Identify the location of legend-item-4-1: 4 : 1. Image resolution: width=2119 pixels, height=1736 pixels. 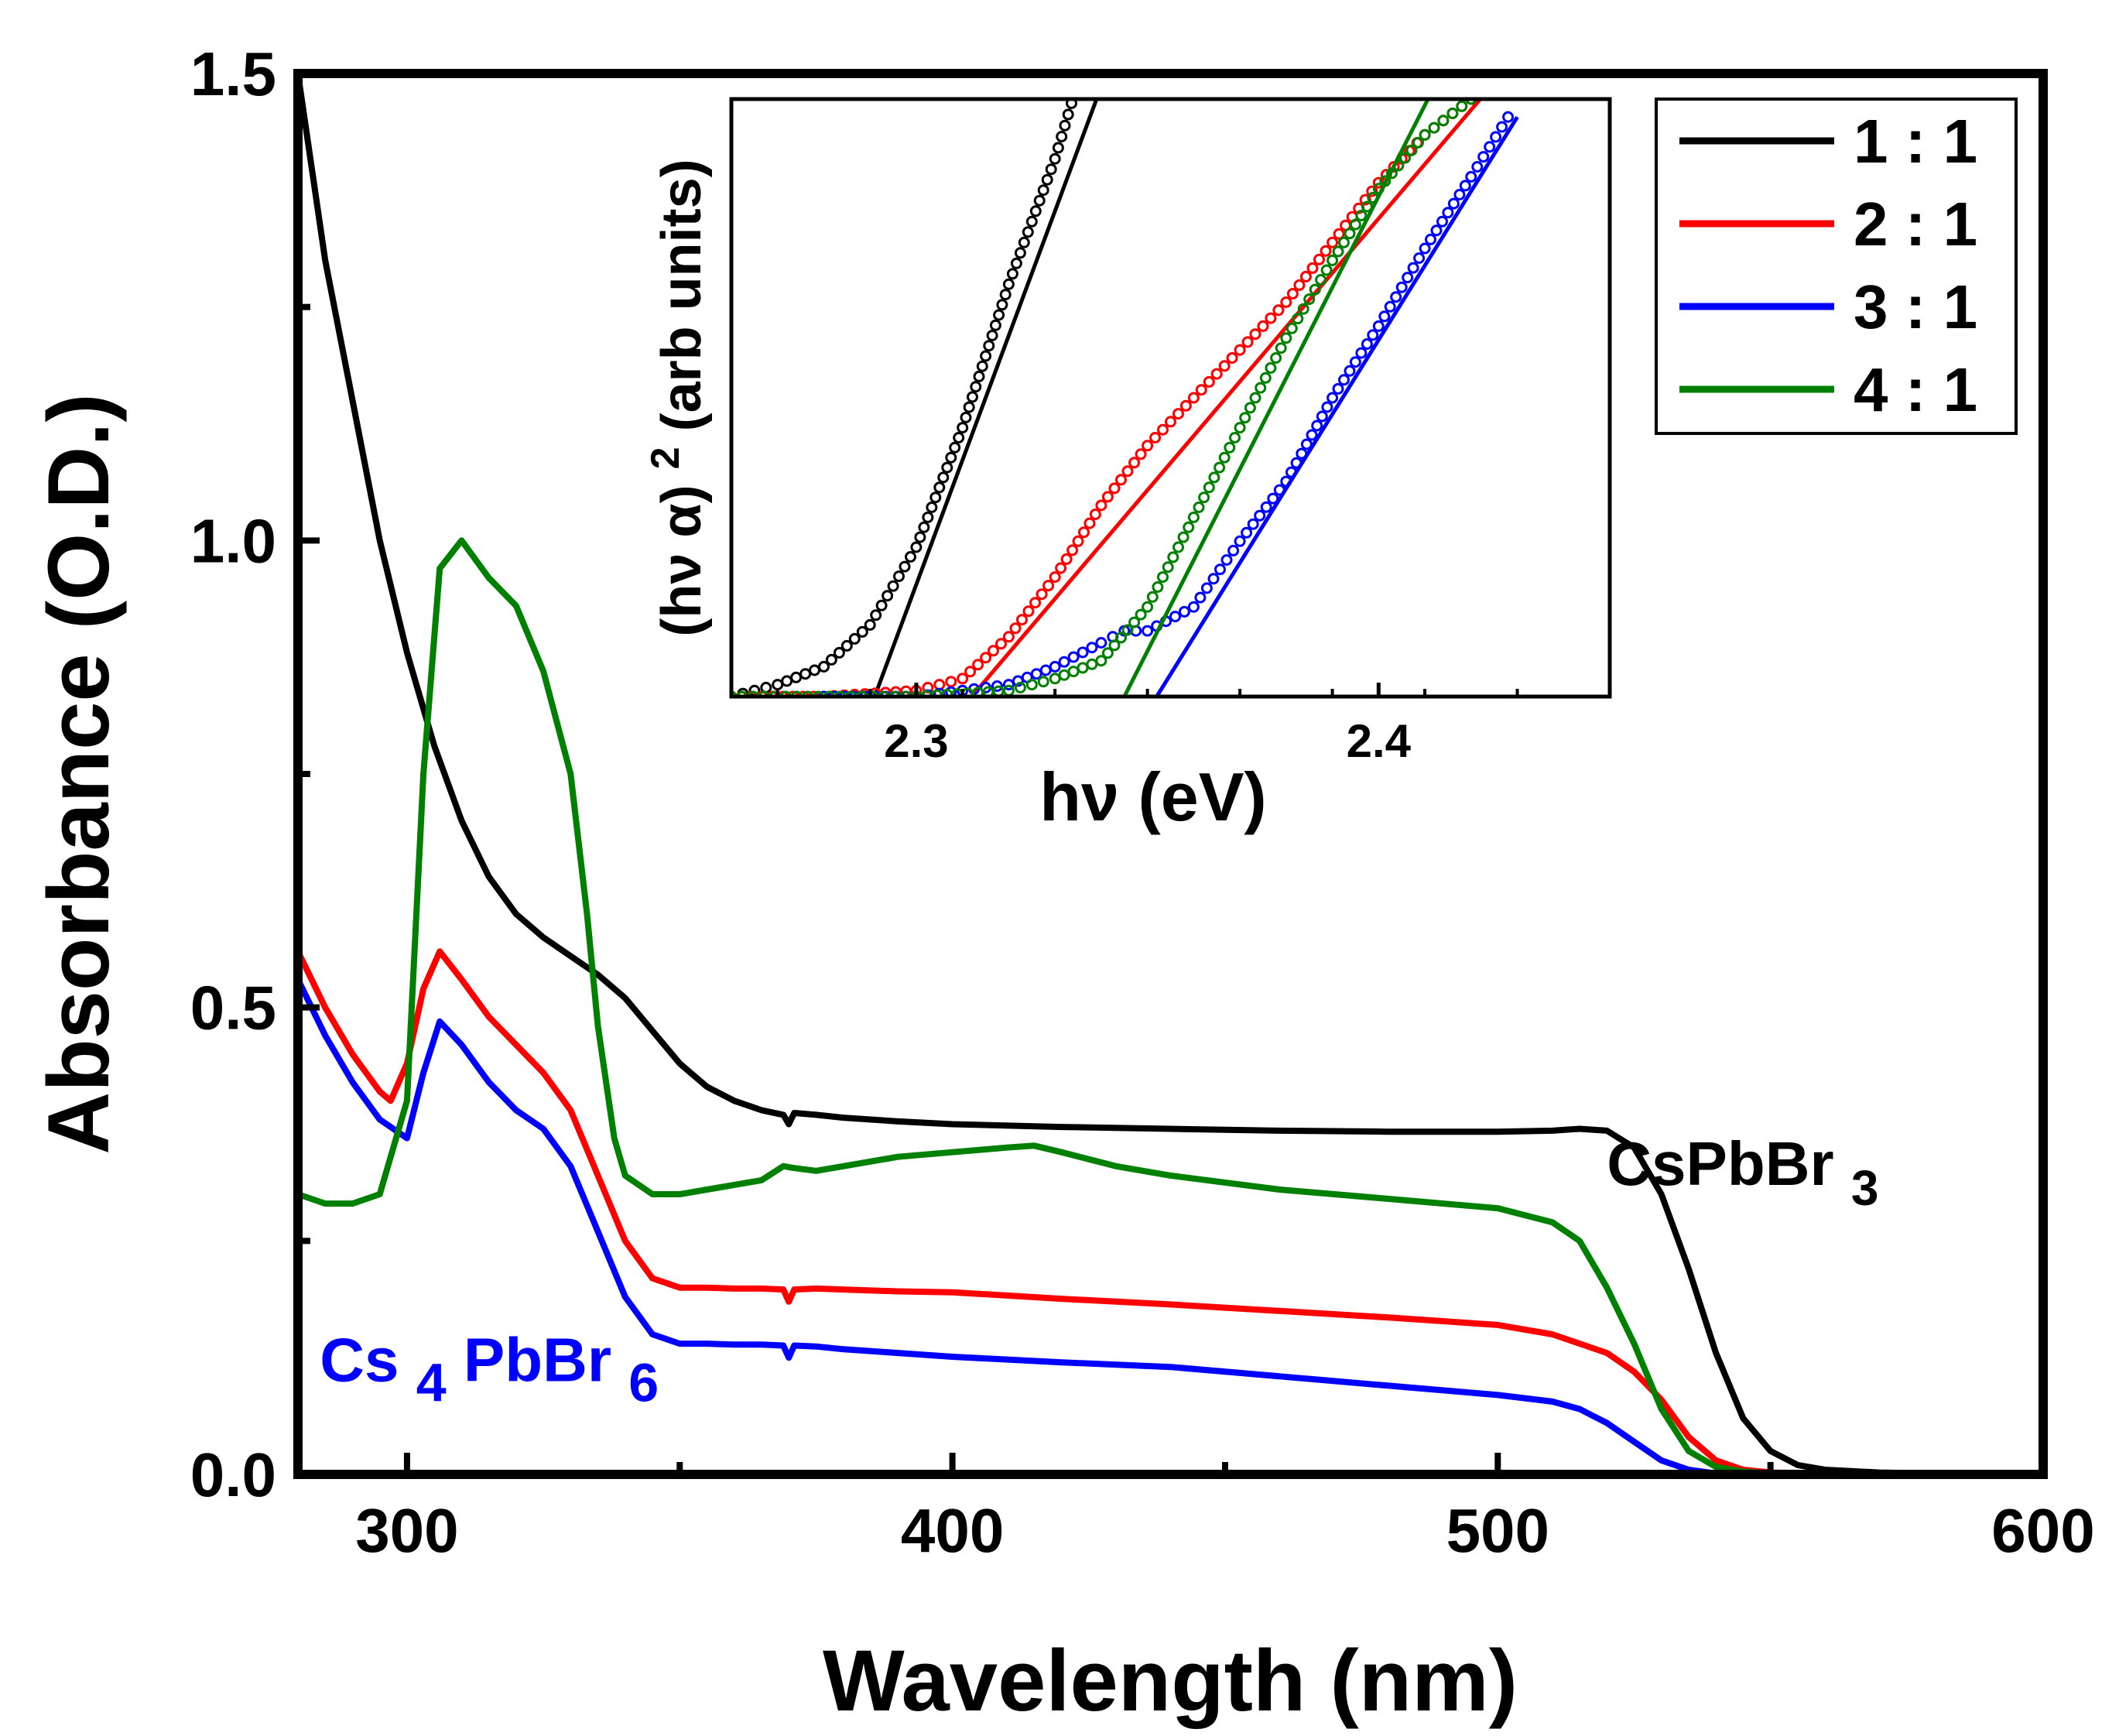
(1828, 389).